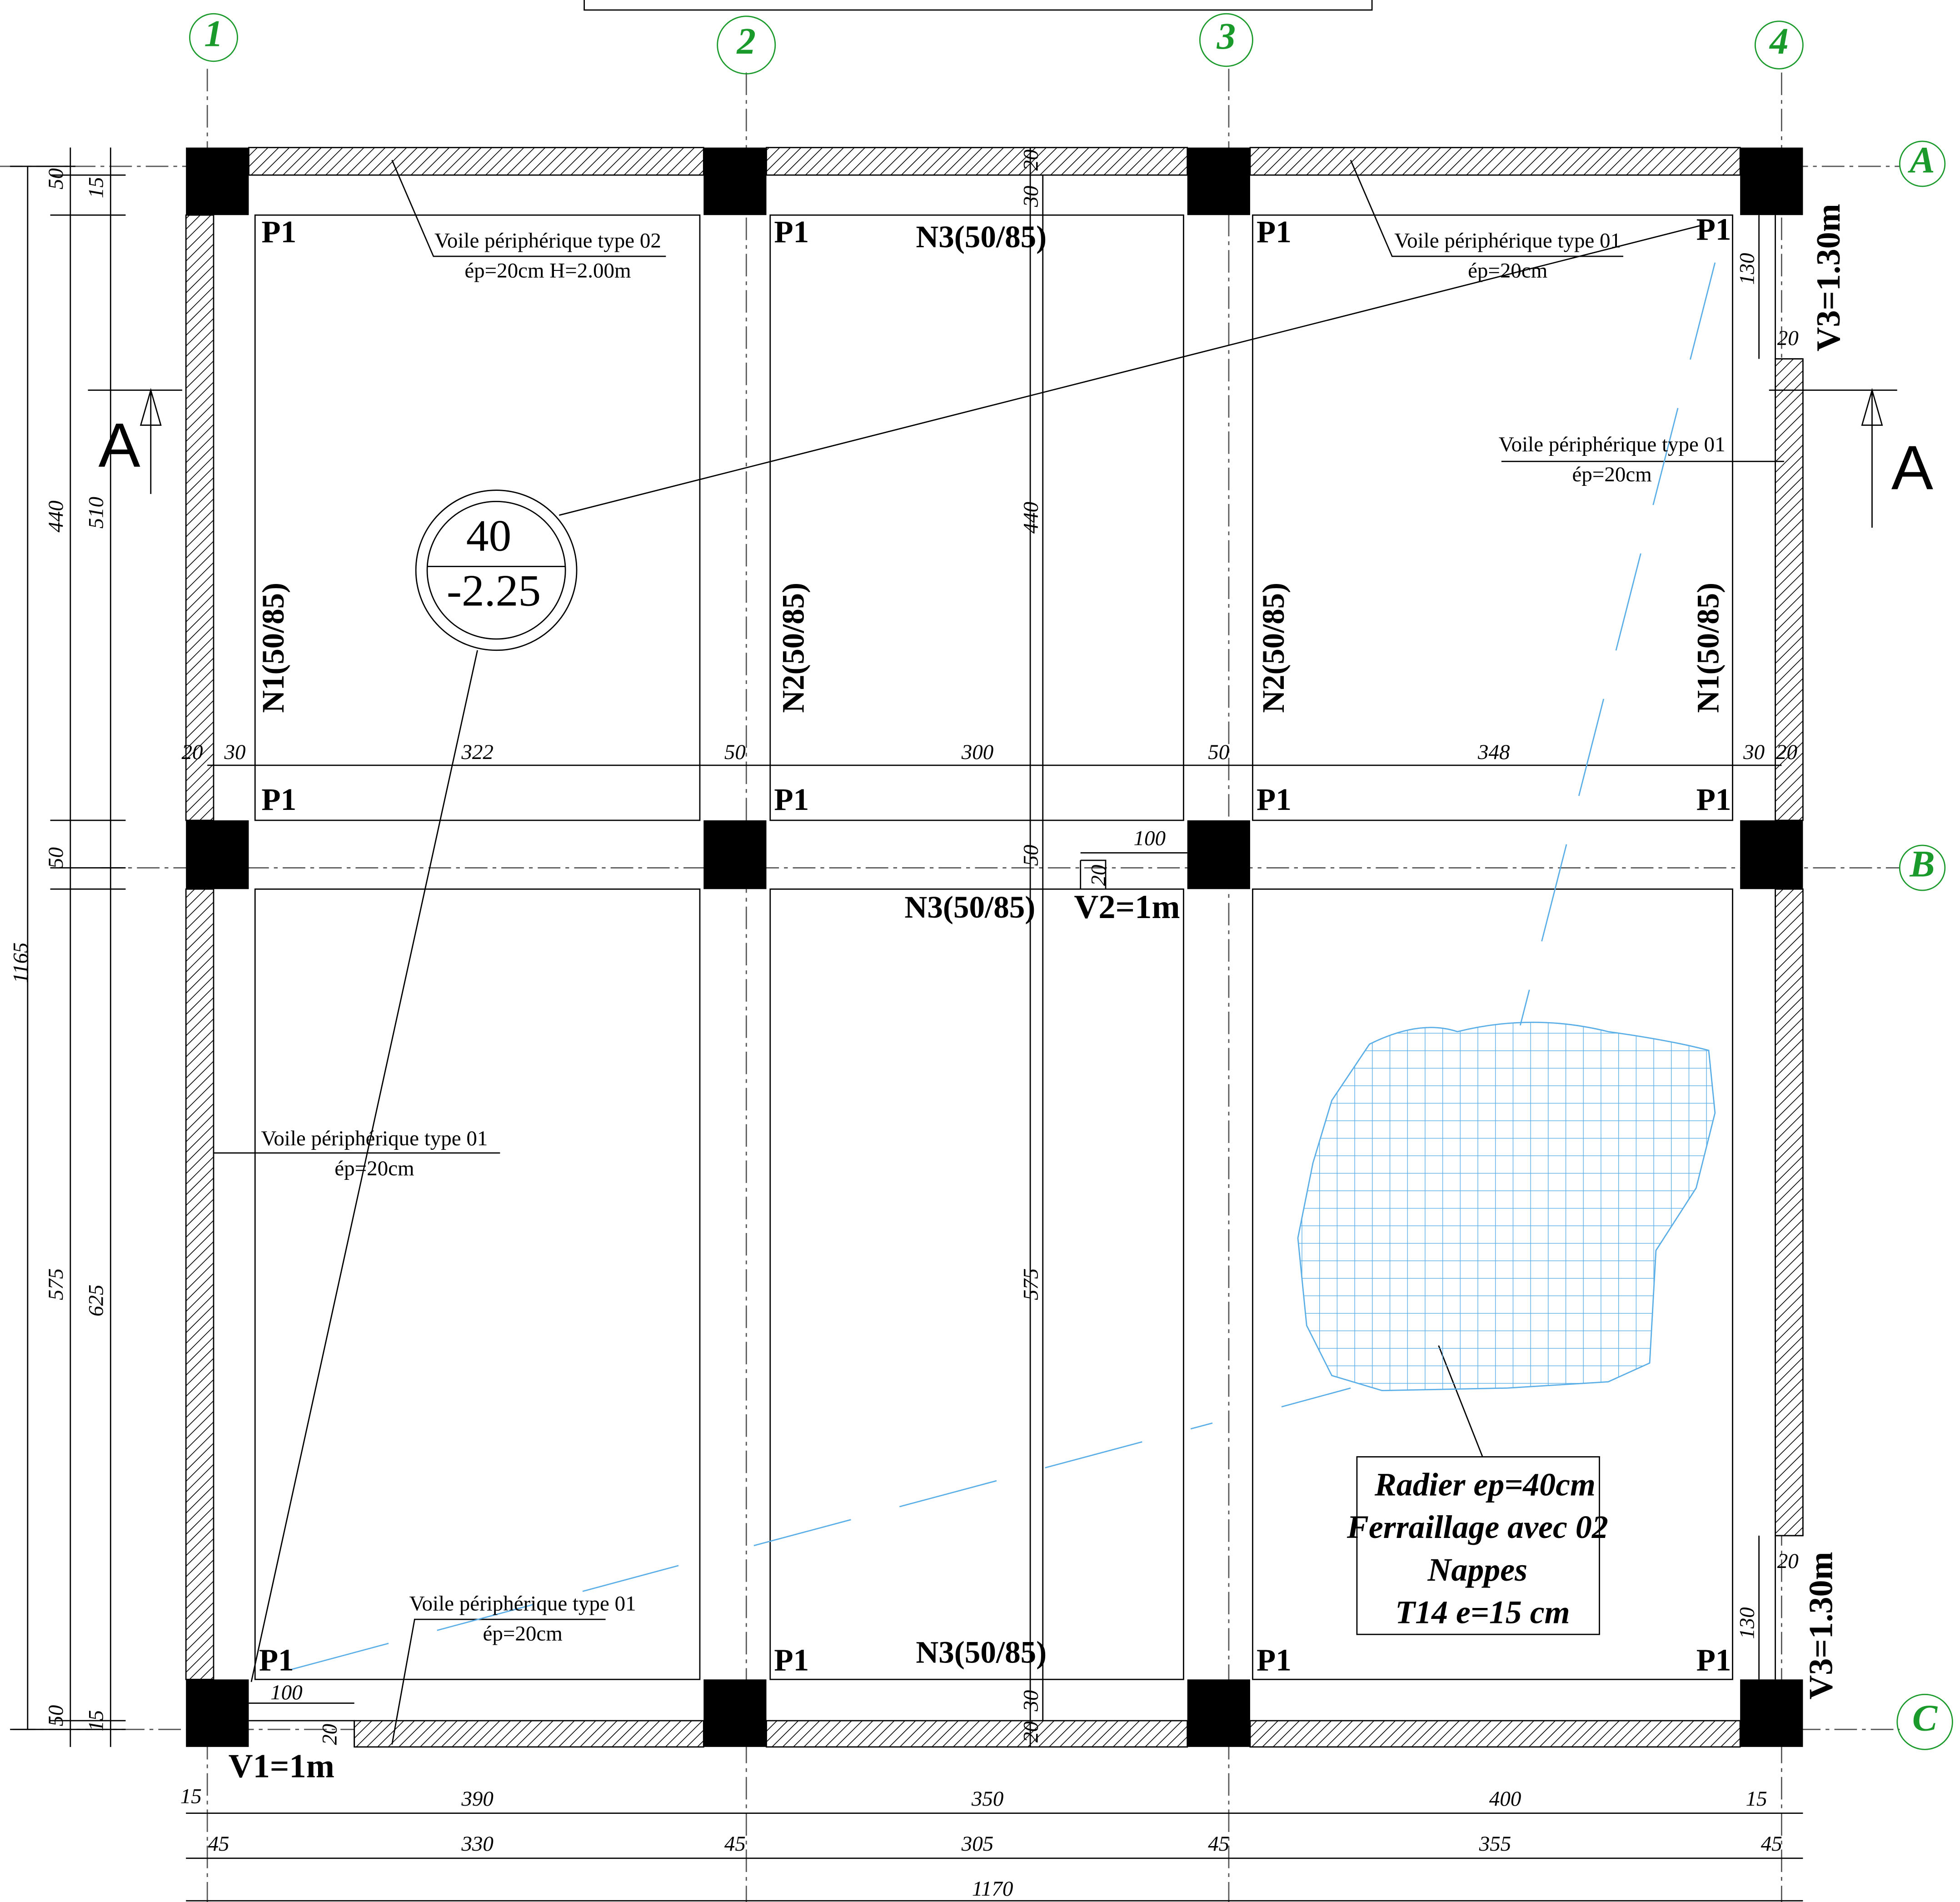 This screenshot has height=1902, width=1960. I want to click on level-elevation: -2.25, so click(494, 591).